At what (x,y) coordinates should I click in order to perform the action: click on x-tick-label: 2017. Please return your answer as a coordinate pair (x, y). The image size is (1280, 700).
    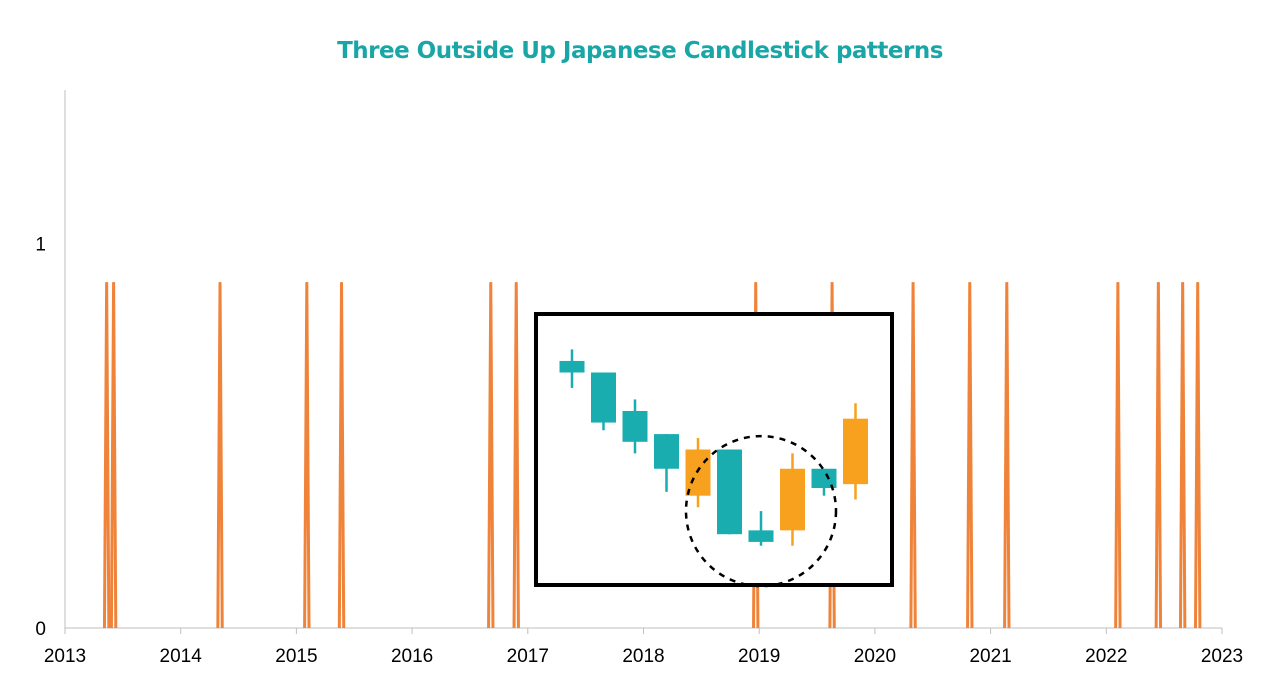
    Looking at the image, I should click on (528, 656).